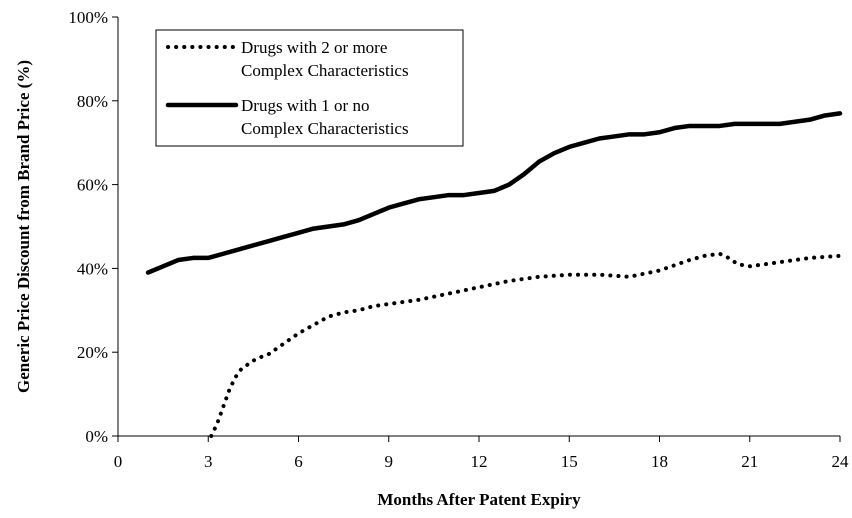  What do you see at coordinates (96, 436) in the screenshot?
I see `y-tick-label: 0%` at bounding box center [96, 436].